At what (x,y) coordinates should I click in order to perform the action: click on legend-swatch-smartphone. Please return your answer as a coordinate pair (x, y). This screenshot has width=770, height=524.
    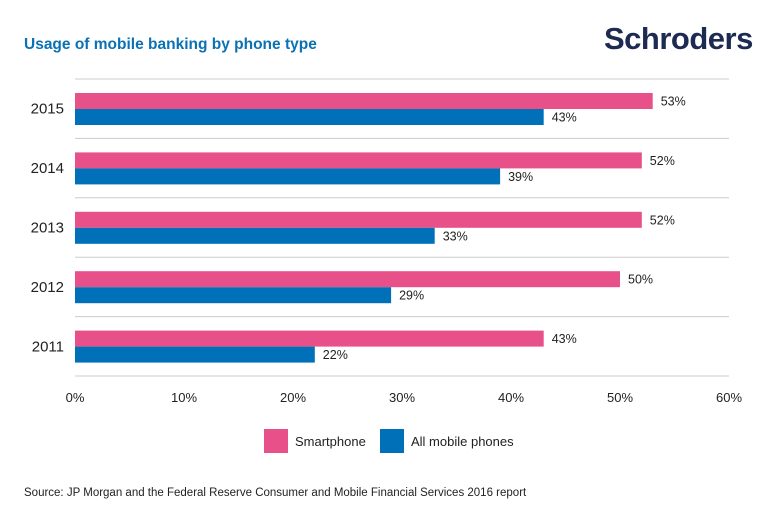
    Looking at the image, I should click on (276, 441).